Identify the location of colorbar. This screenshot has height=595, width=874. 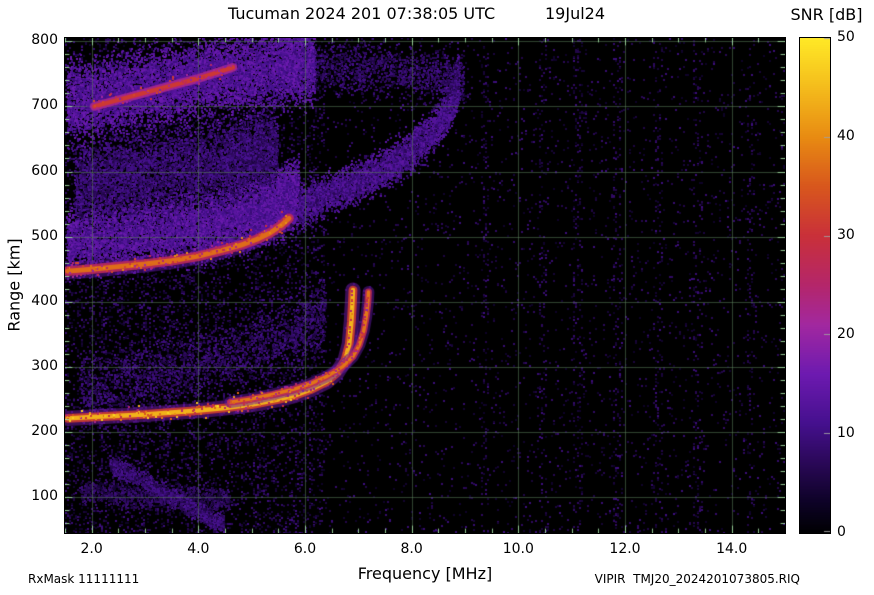
(815, 285).